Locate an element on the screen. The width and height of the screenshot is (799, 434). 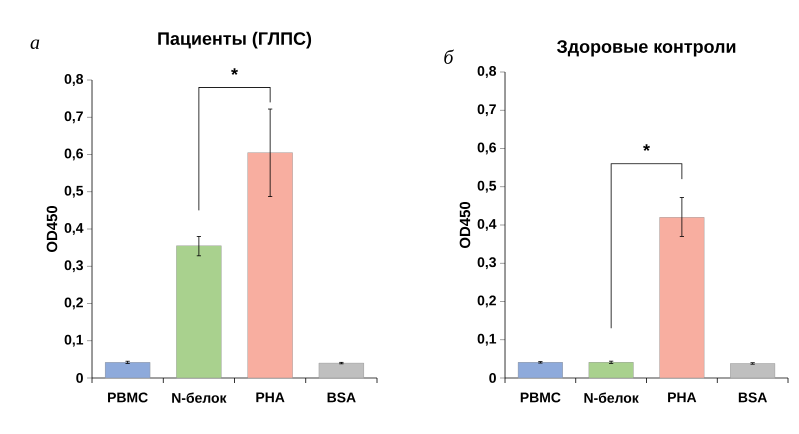
chart-title: Здоровые контроли is located at coordinates (646, 48).